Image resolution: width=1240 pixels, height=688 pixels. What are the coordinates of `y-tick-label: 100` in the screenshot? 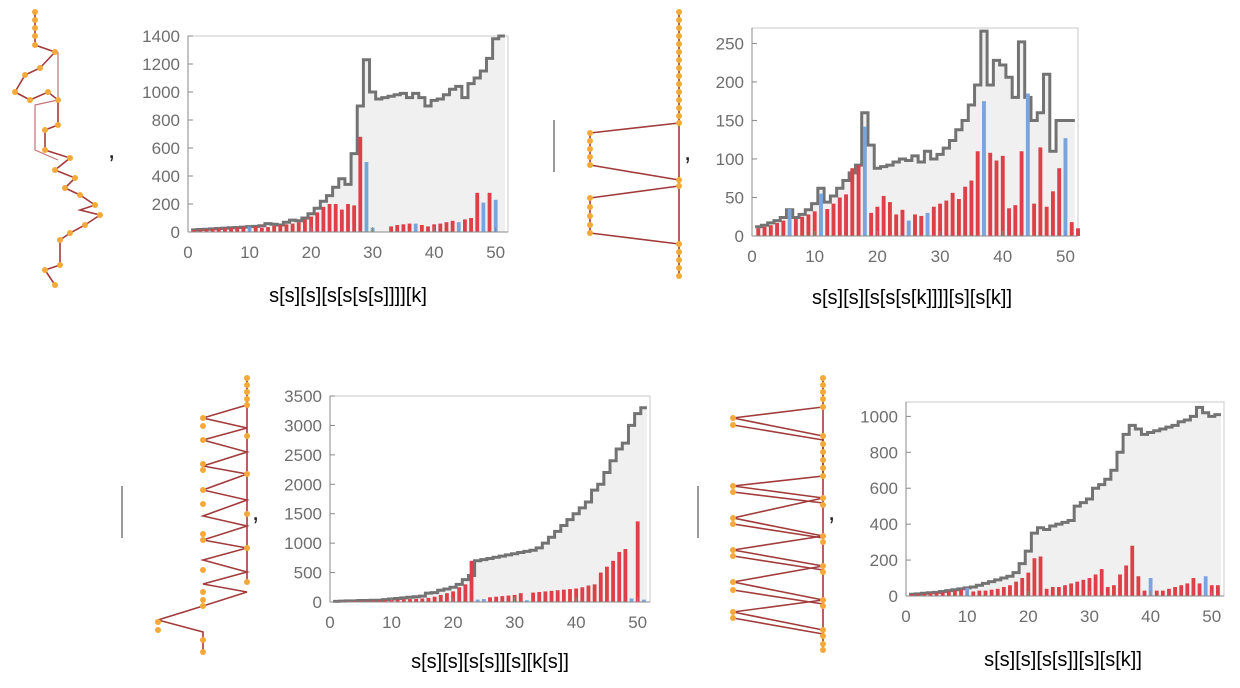 It's located at (730, 159).